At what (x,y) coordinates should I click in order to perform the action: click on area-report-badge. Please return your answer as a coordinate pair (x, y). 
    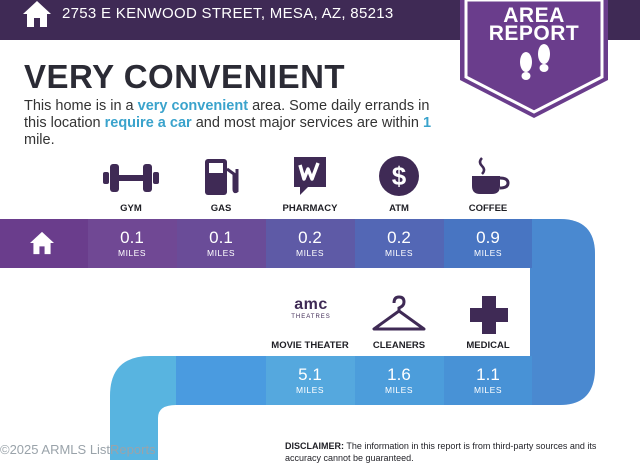
    Looking at the image, I should click on (534, 59).